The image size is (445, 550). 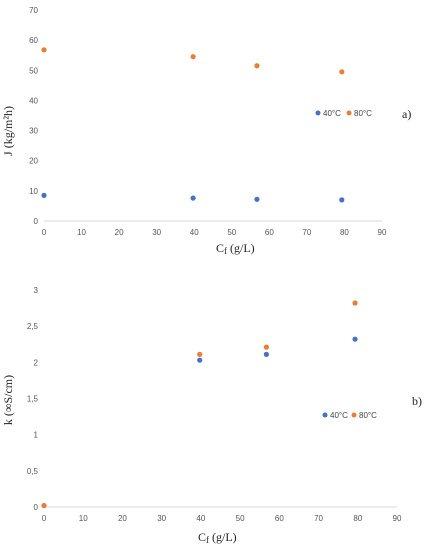 I want to click on chart-b-x-tick-label: 60, so click(x=279, y=518).